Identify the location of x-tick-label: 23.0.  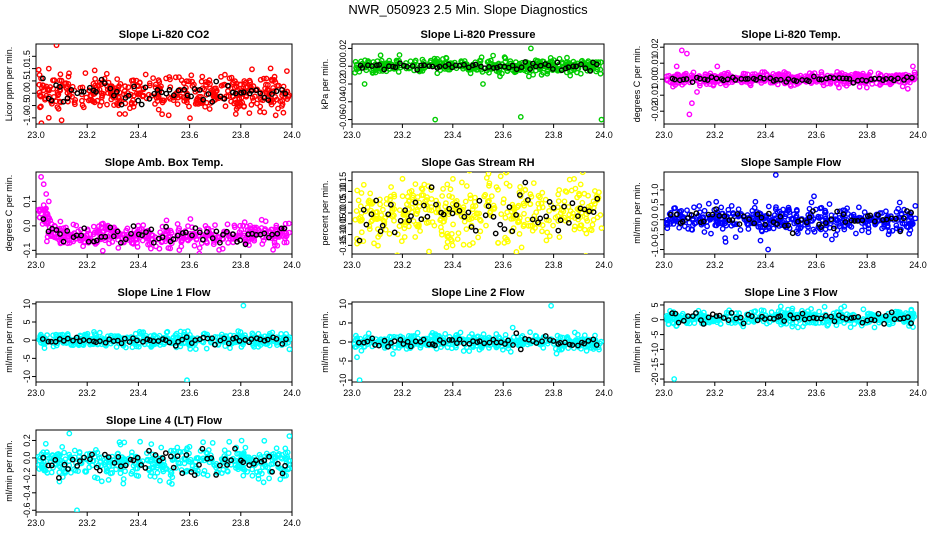
(36, 265).